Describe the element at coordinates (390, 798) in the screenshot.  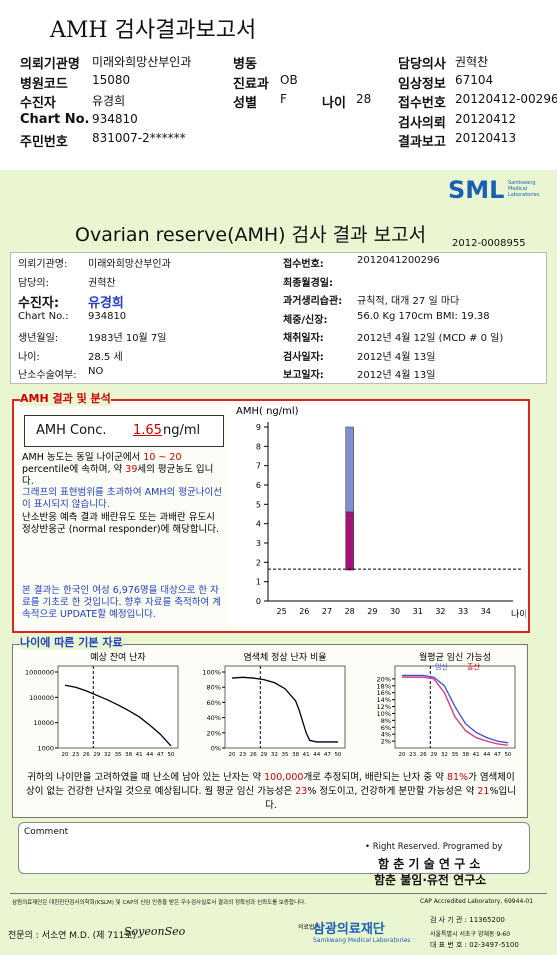
I see `text-segment: %입니다.` at that location.